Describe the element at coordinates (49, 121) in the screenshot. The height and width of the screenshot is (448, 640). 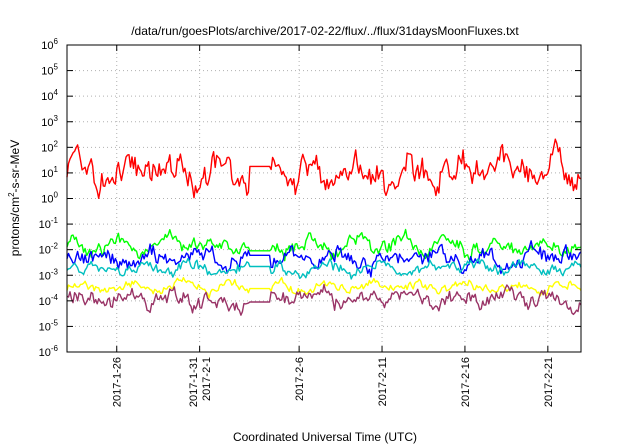
I see `y-tick-label: 10³` at that location.